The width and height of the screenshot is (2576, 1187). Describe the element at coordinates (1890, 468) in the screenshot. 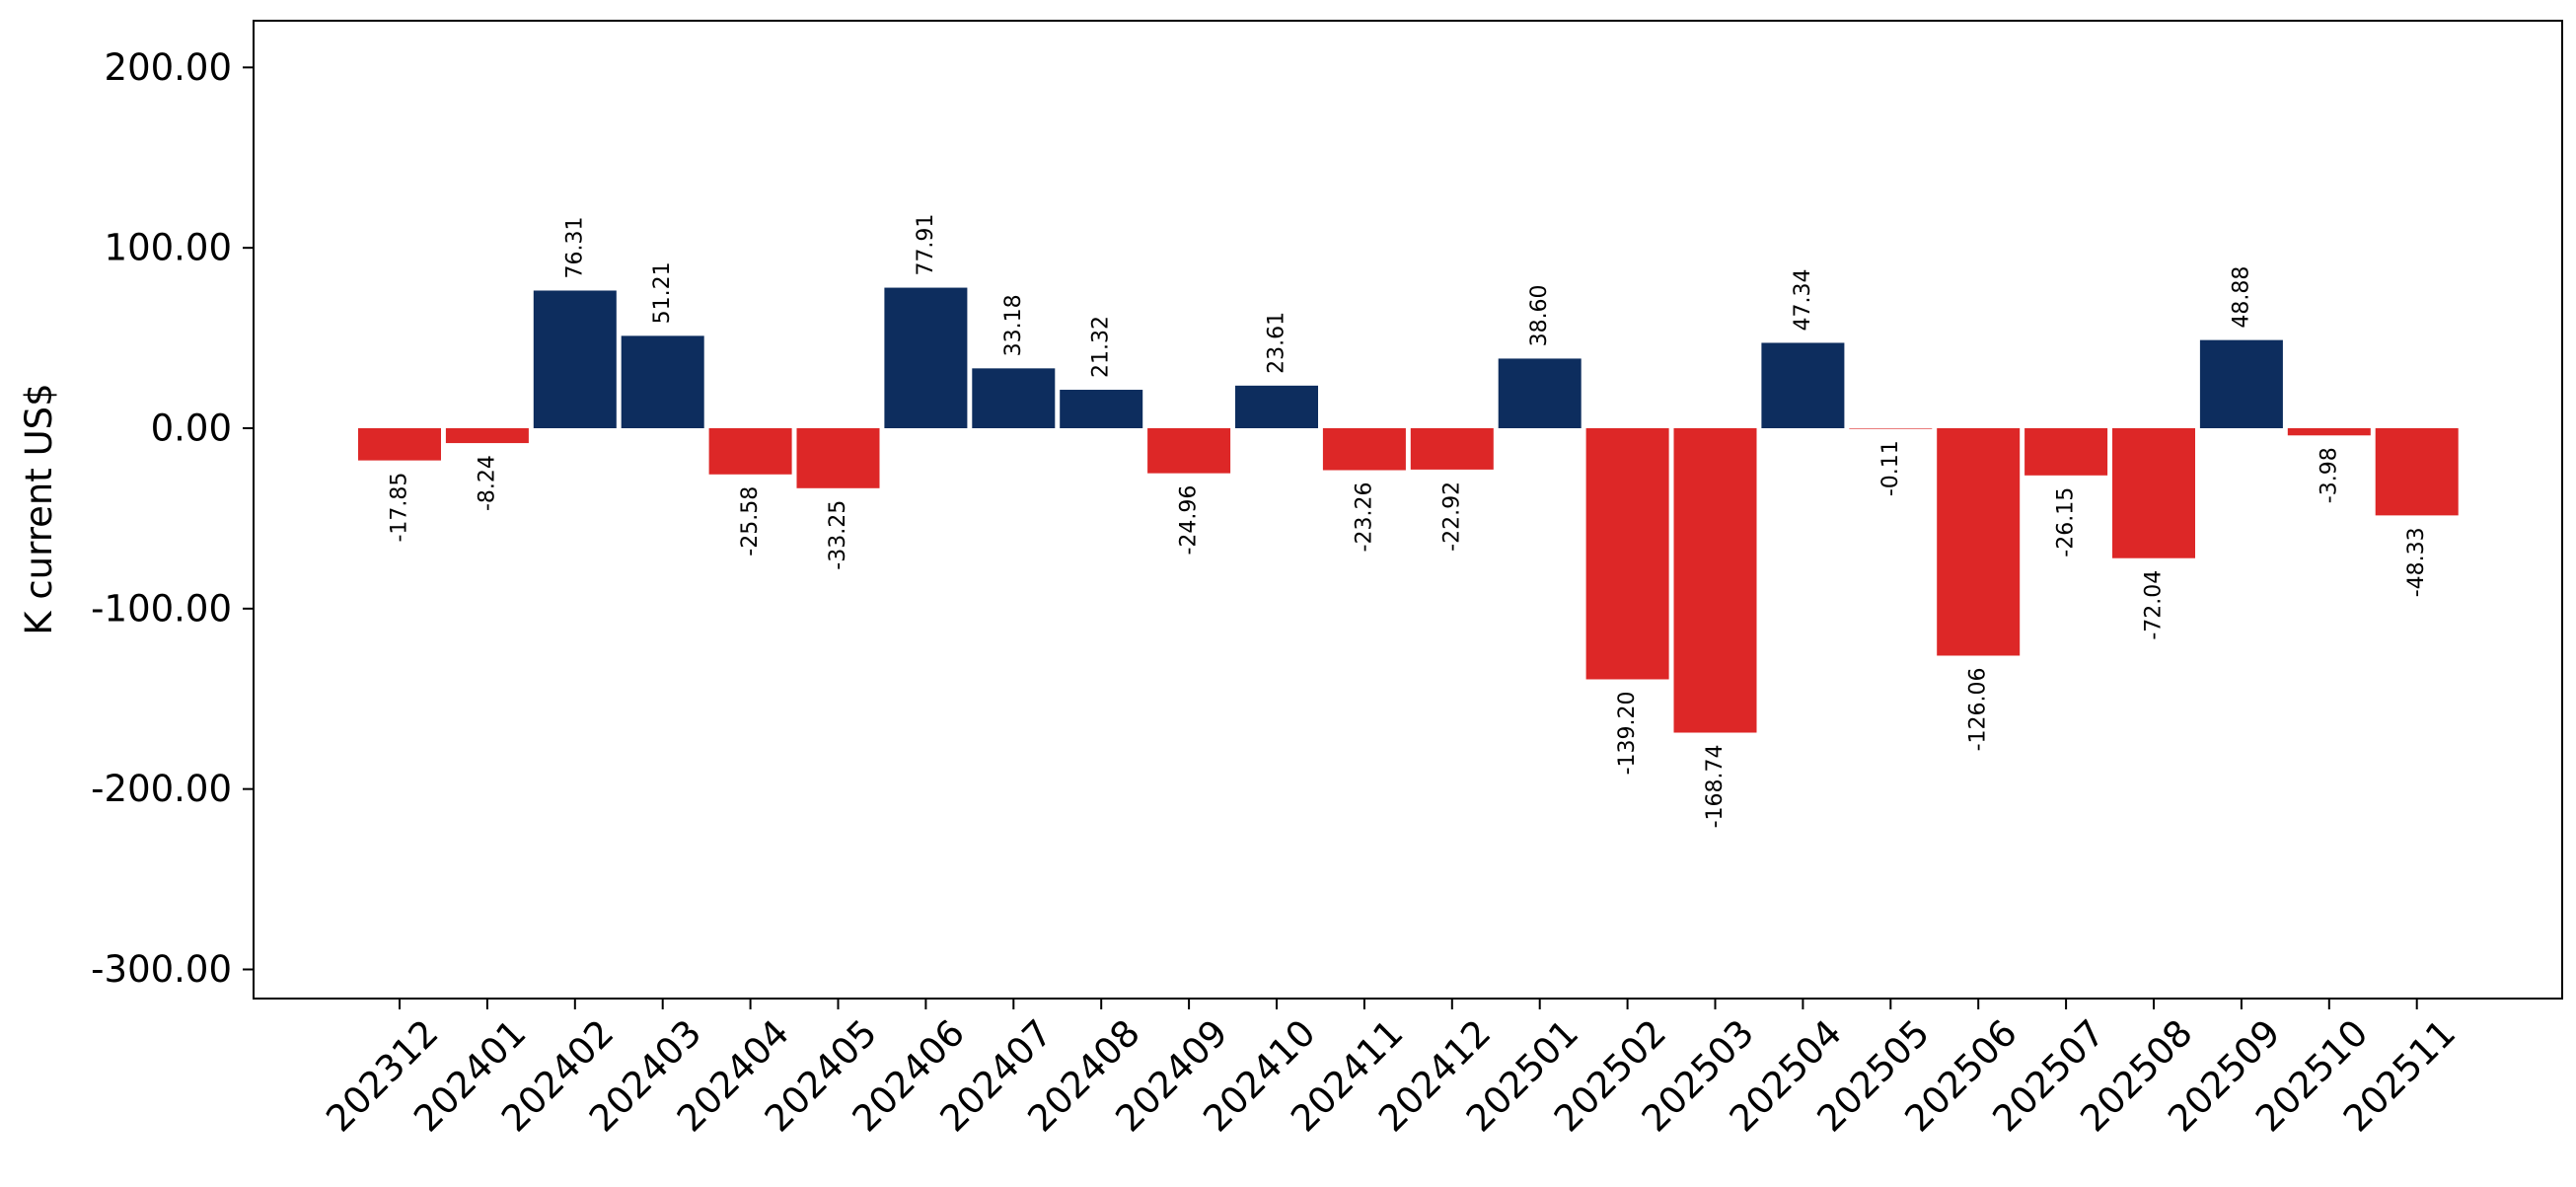

I see `data-label-202505: -0.11` at that location.